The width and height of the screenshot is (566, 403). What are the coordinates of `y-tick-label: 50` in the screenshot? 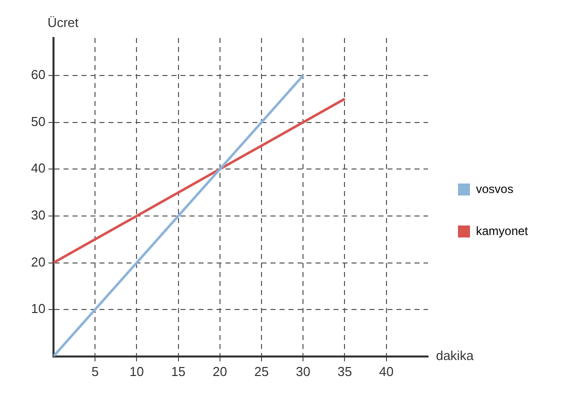 It's located at (38, 121).